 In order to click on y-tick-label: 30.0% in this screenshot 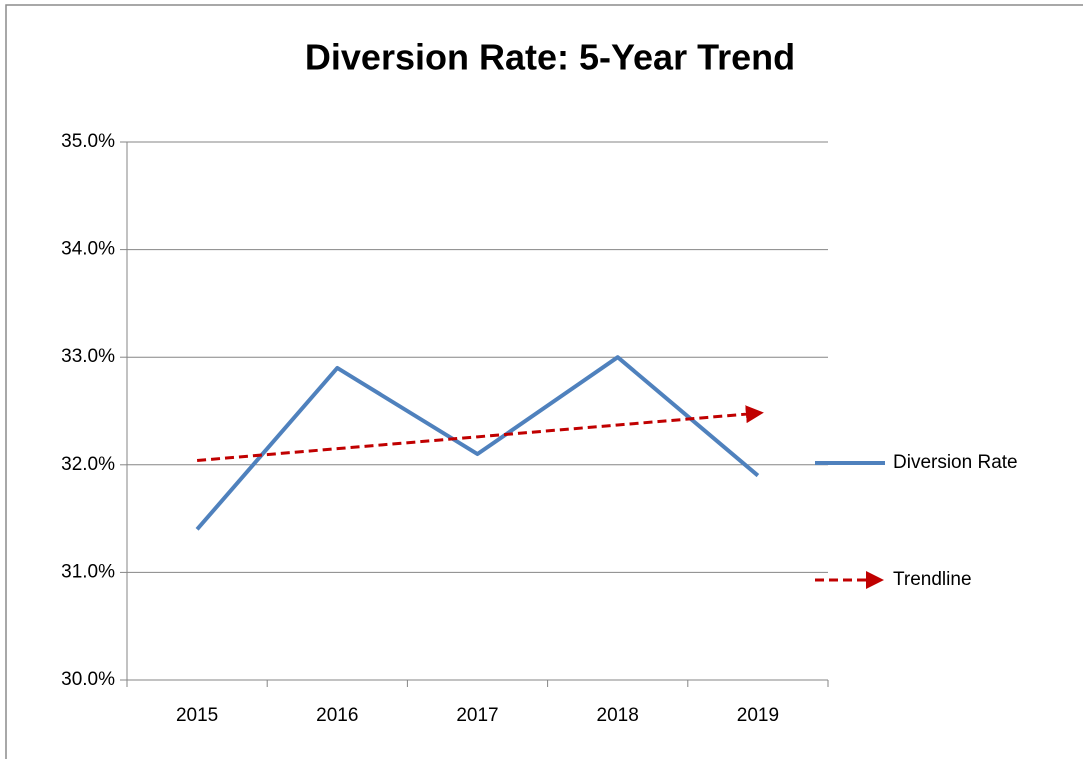, I will do `click(88, 679)`.